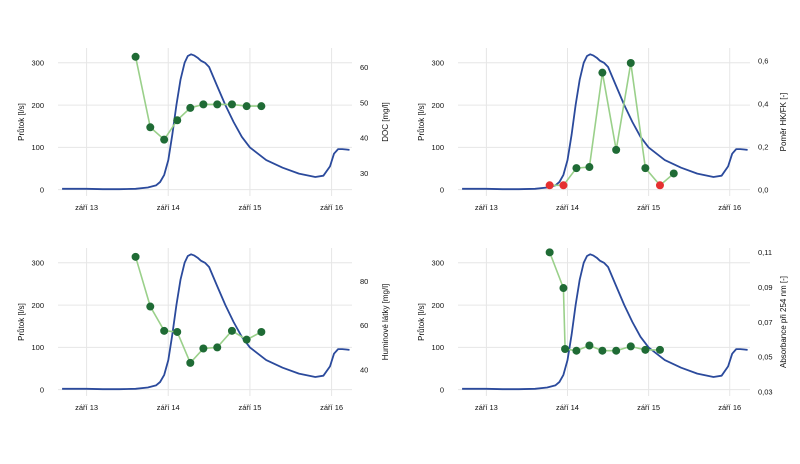 The height and width of the screenshot is (464, 800). What do you see at coordinates (385, 322) in the screenshot?
I see `y2-axis-label: Huminové látky [mg/l]` at bounding box center [385, 322].